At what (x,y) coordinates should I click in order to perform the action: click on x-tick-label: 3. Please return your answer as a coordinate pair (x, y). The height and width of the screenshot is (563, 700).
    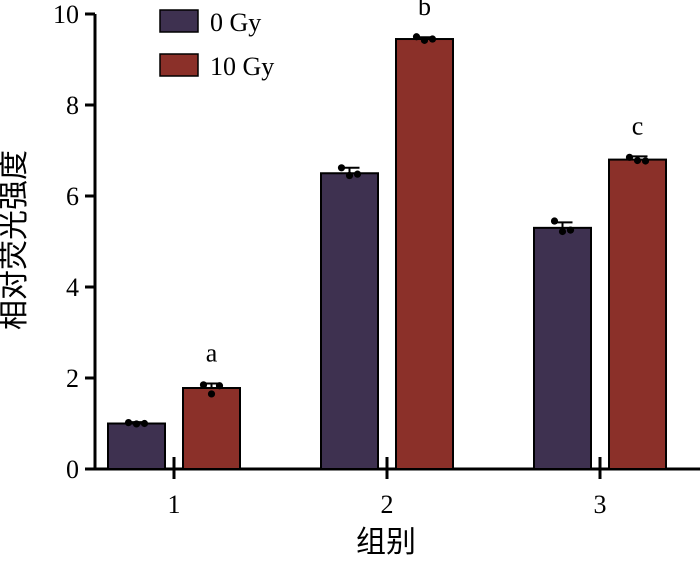
    Looking at the image, I should click on (600, 504).